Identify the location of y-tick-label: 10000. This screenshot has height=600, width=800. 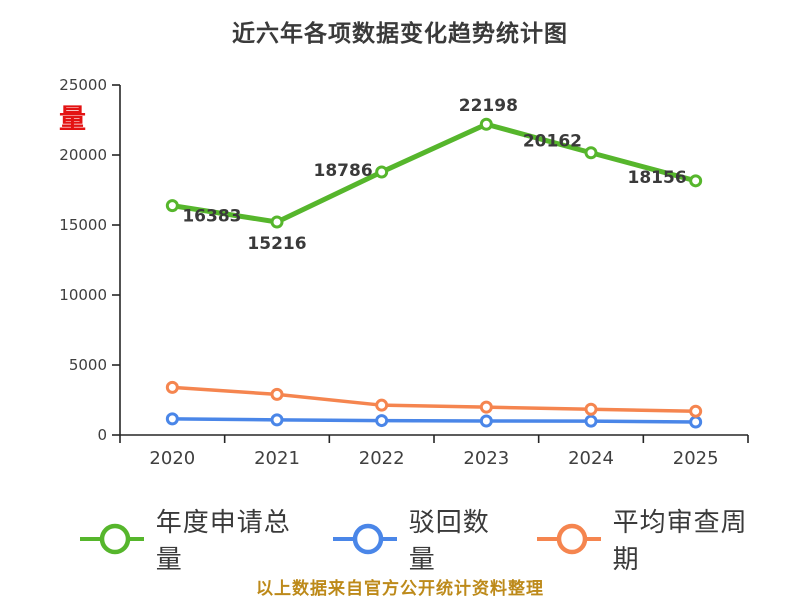
(83, 295).